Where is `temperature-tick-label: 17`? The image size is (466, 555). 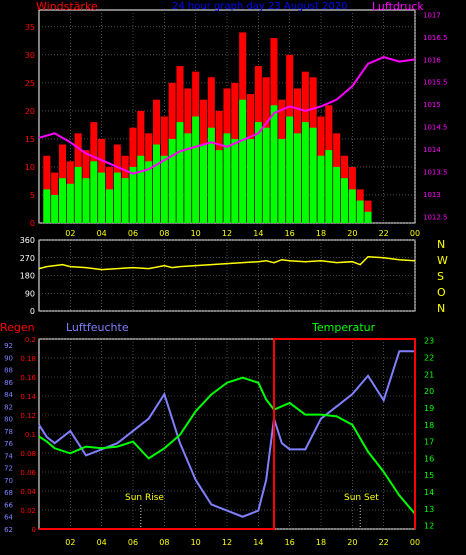 temperature-tick-label: 17 is located at coordinates (429, 442).